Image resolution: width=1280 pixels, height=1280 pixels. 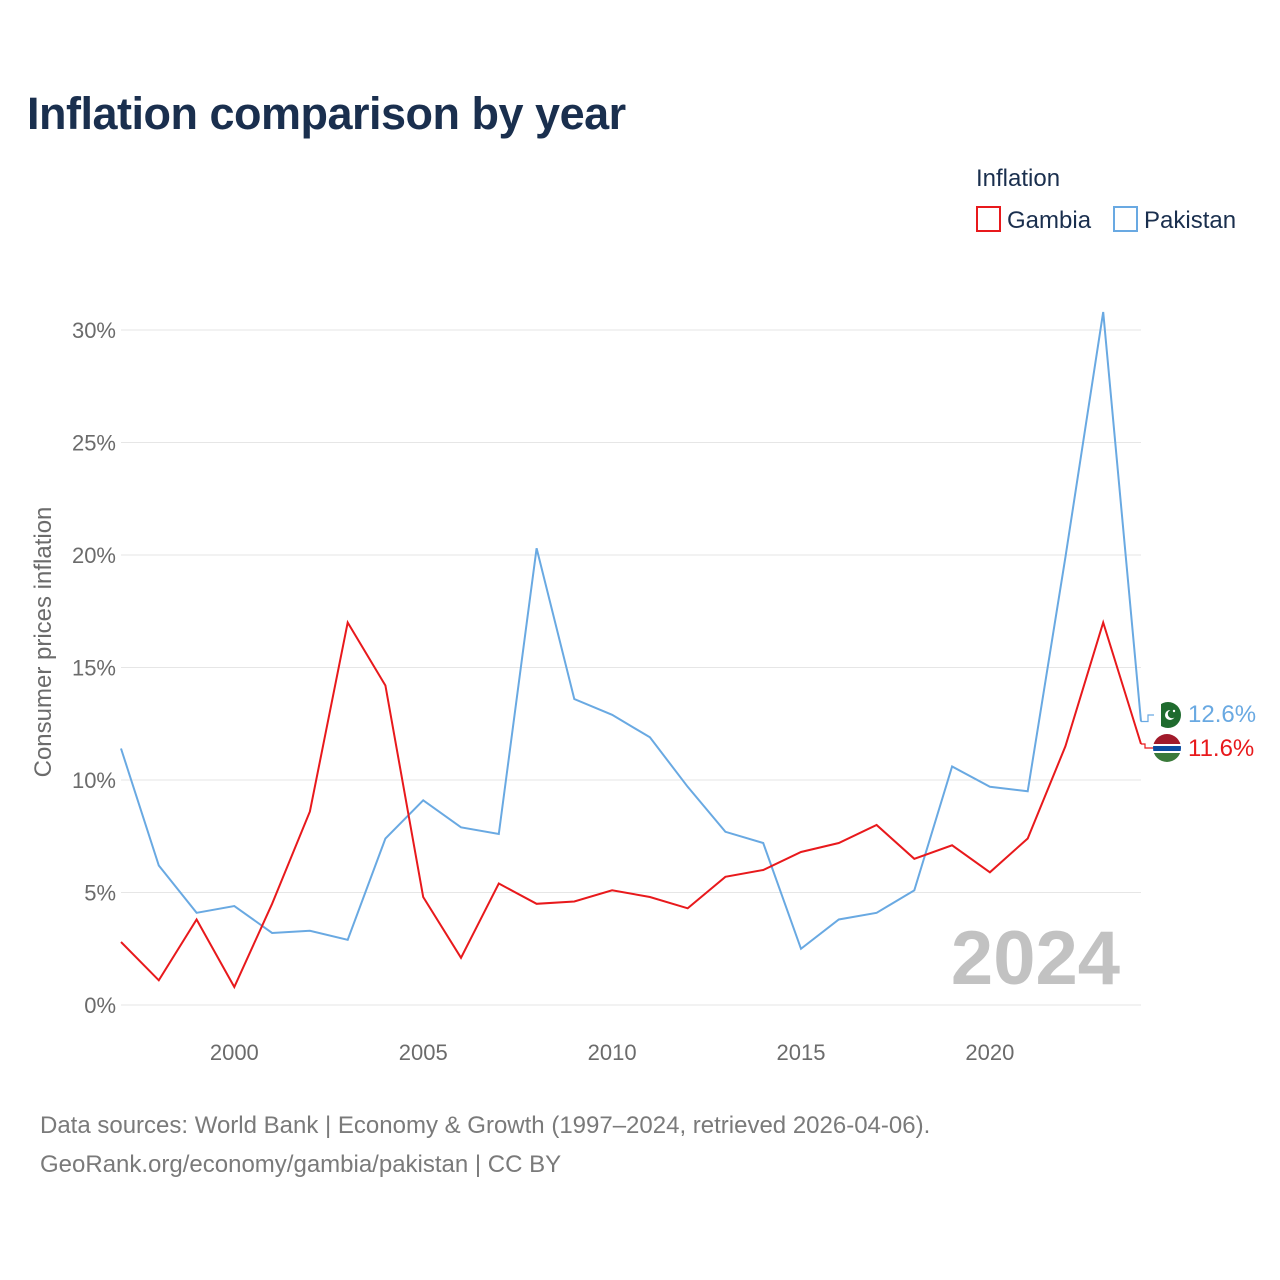 What do you see at coordinates (1222, 714) in the screenshot?
I see `pakistan-end-value: 12.6%` at bounding box center [1222, 714].